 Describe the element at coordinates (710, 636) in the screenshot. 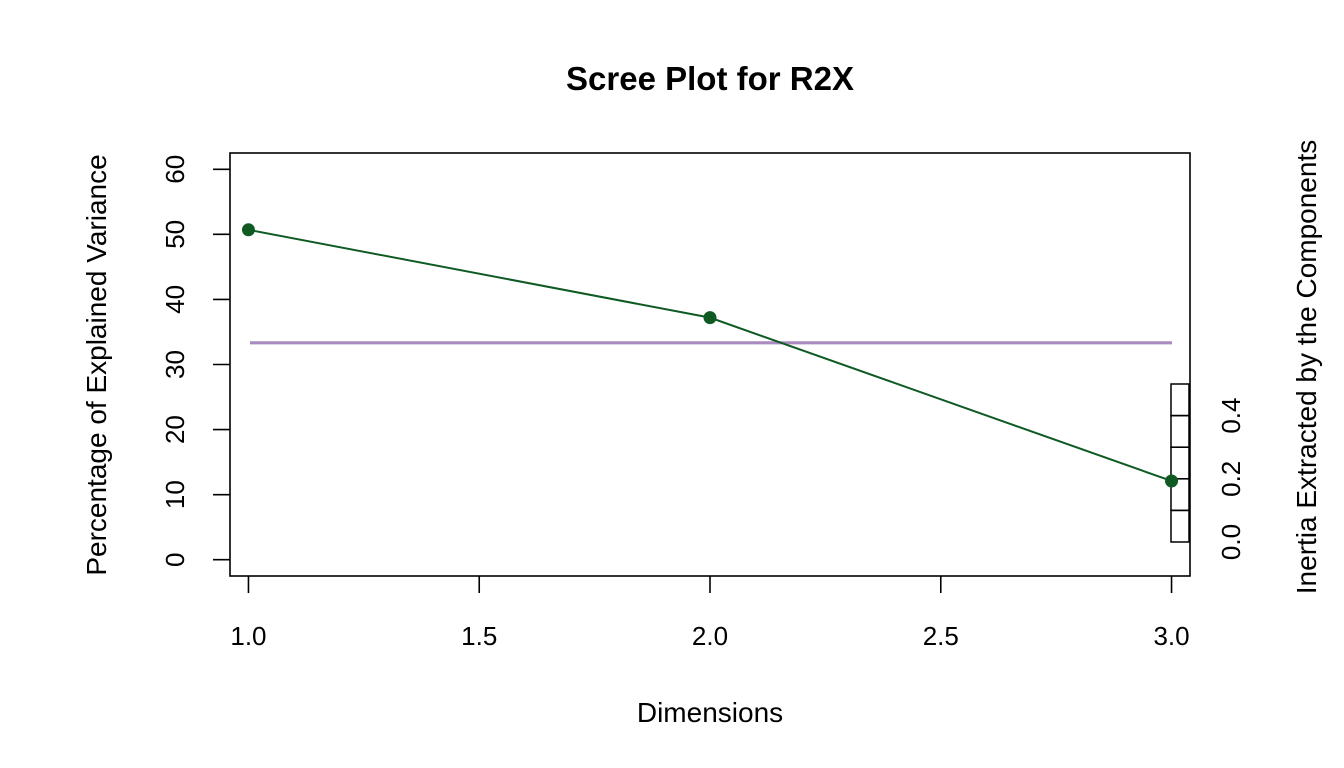

I see `x-tick-label: 2.0` at that location.